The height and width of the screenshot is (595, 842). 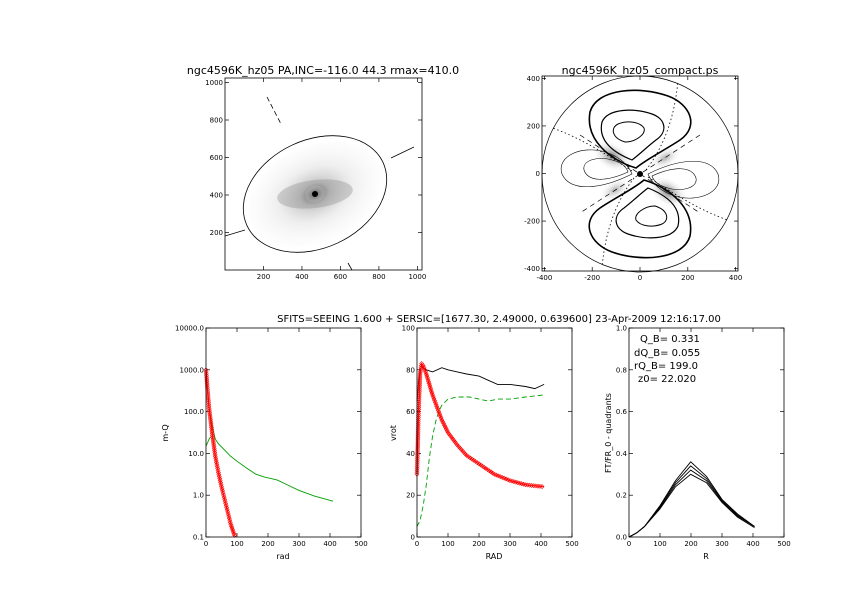 I want to click on series-total, so click(x=480, y=383).